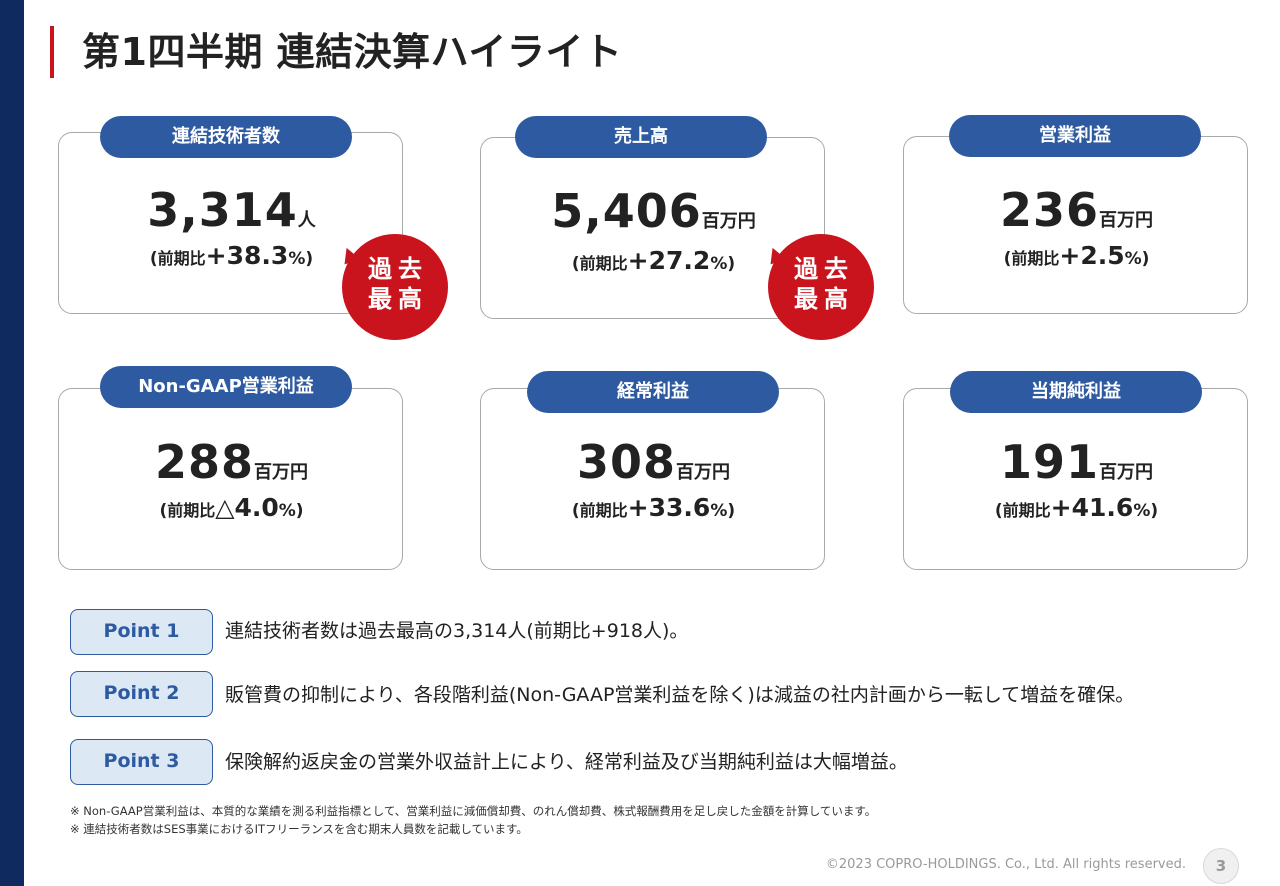  Describe the element at coordinates (1075, 136) in the screenshot. I see `card-label-operating-profit: 営業利益` at that location.